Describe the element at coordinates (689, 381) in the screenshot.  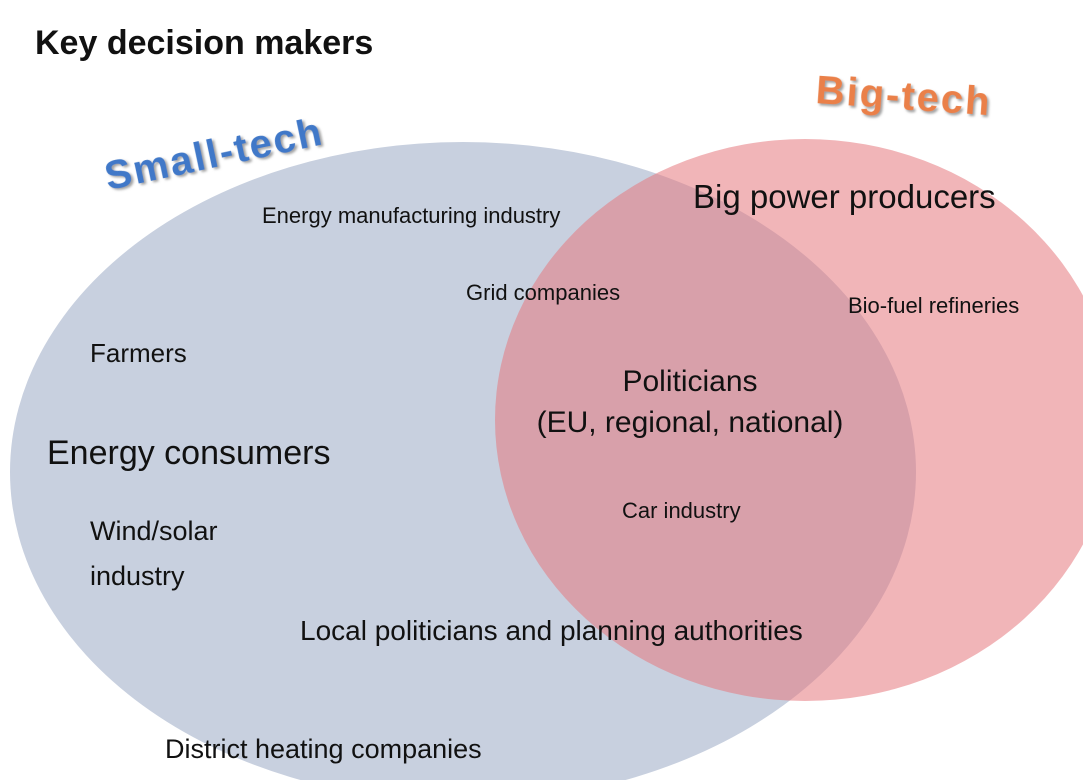
I see `item-label: Politicians` at that location.